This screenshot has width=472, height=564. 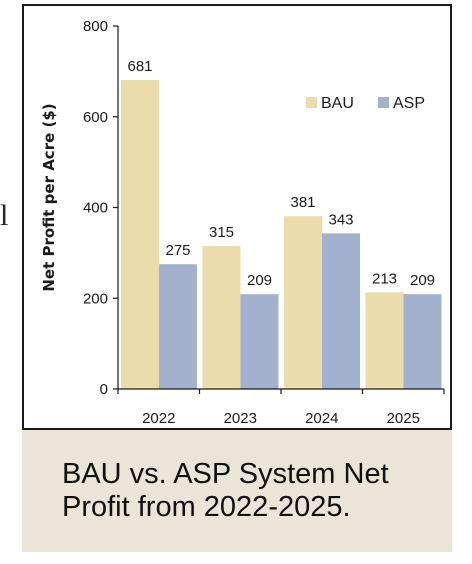 What do you see at coordinates (104, 389) in the screenshot?
I see `y-tick-label-0: 0` at bounding box center [104, 389].